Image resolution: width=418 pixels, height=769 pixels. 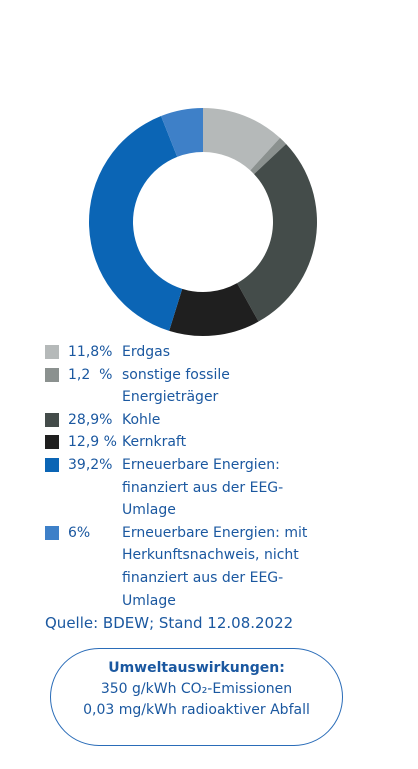 What do you see at coordinates (90, 374) in the screenshot?
I see `value-label: 1,2 %` at bounding box center [90, 374].